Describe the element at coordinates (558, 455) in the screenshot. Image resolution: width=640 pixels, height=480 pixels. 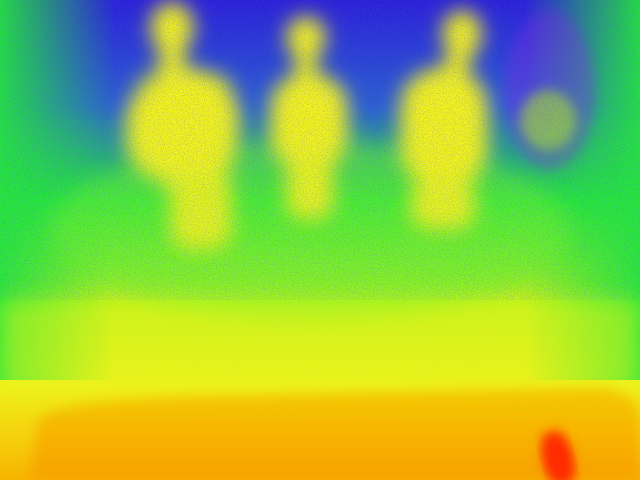
I see `warm-object-bottom-right` at that location.